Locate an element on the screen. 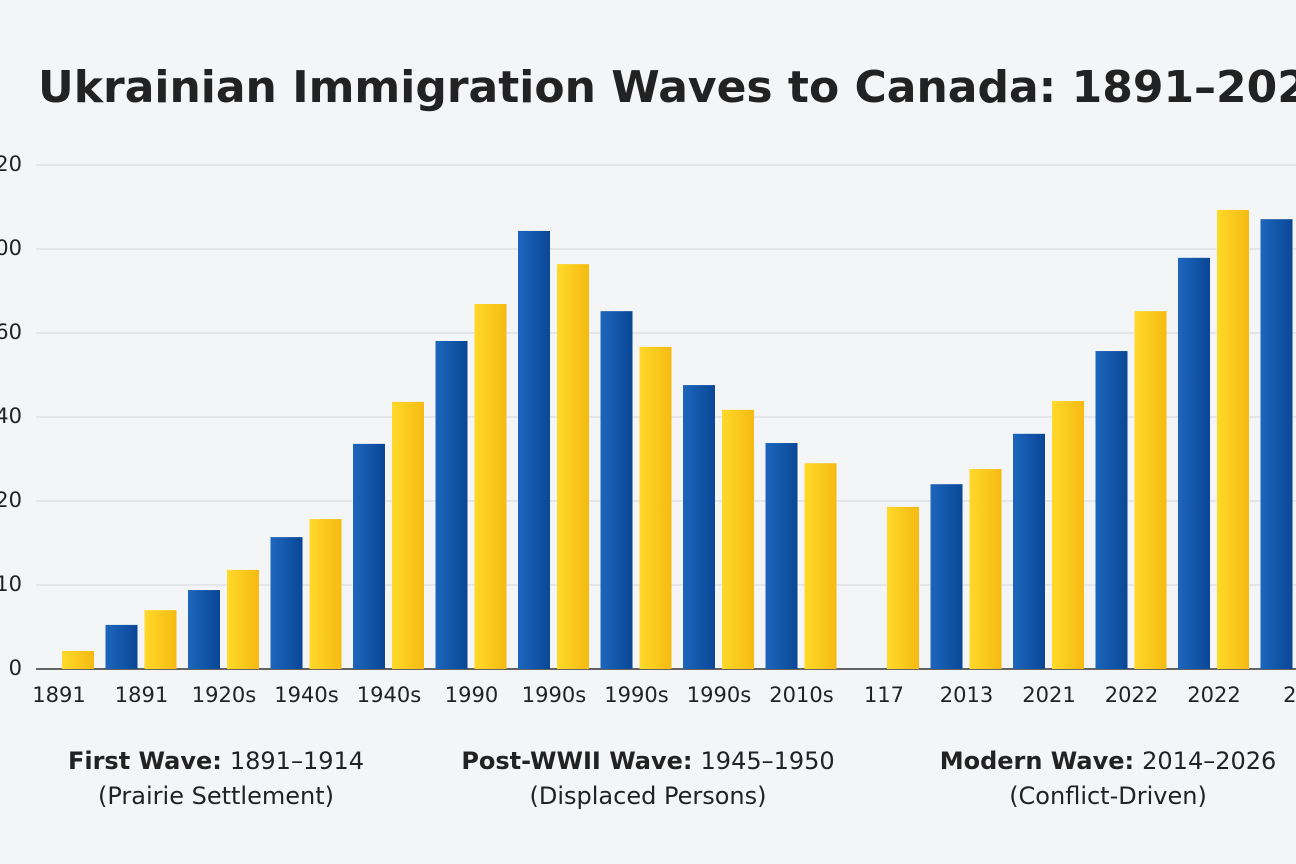  y-tick-label: 0 is located at coordinates (15, 668).